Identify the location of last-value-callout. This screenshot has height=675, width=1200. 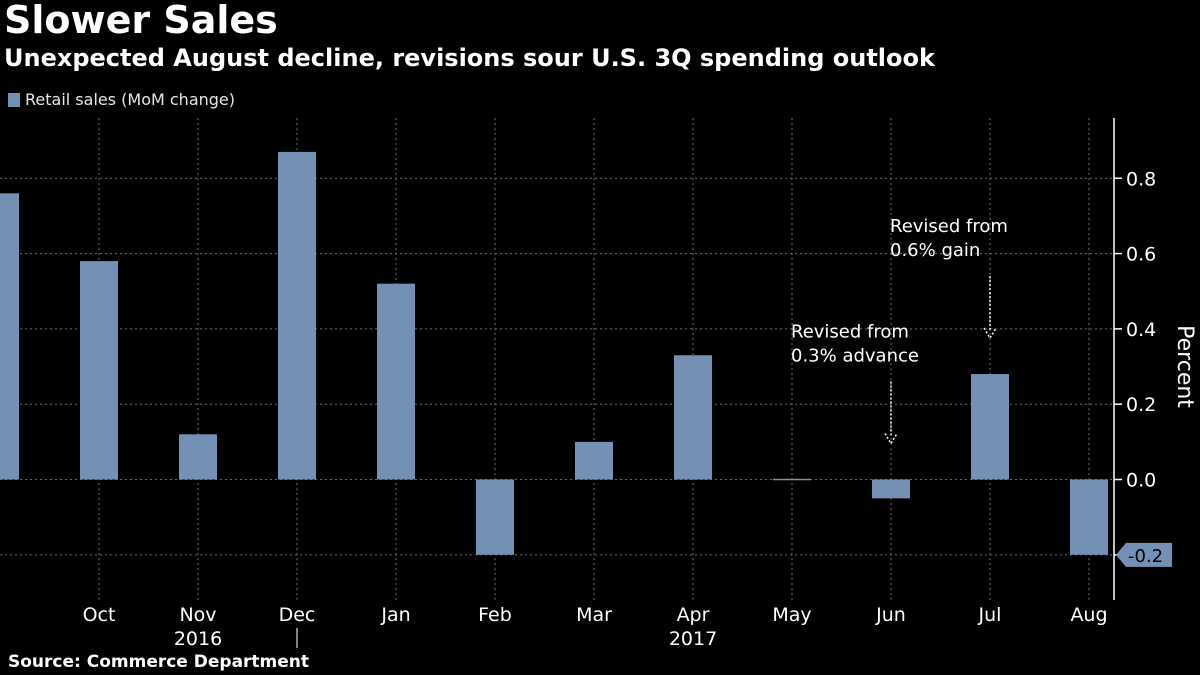
(1144, 554).